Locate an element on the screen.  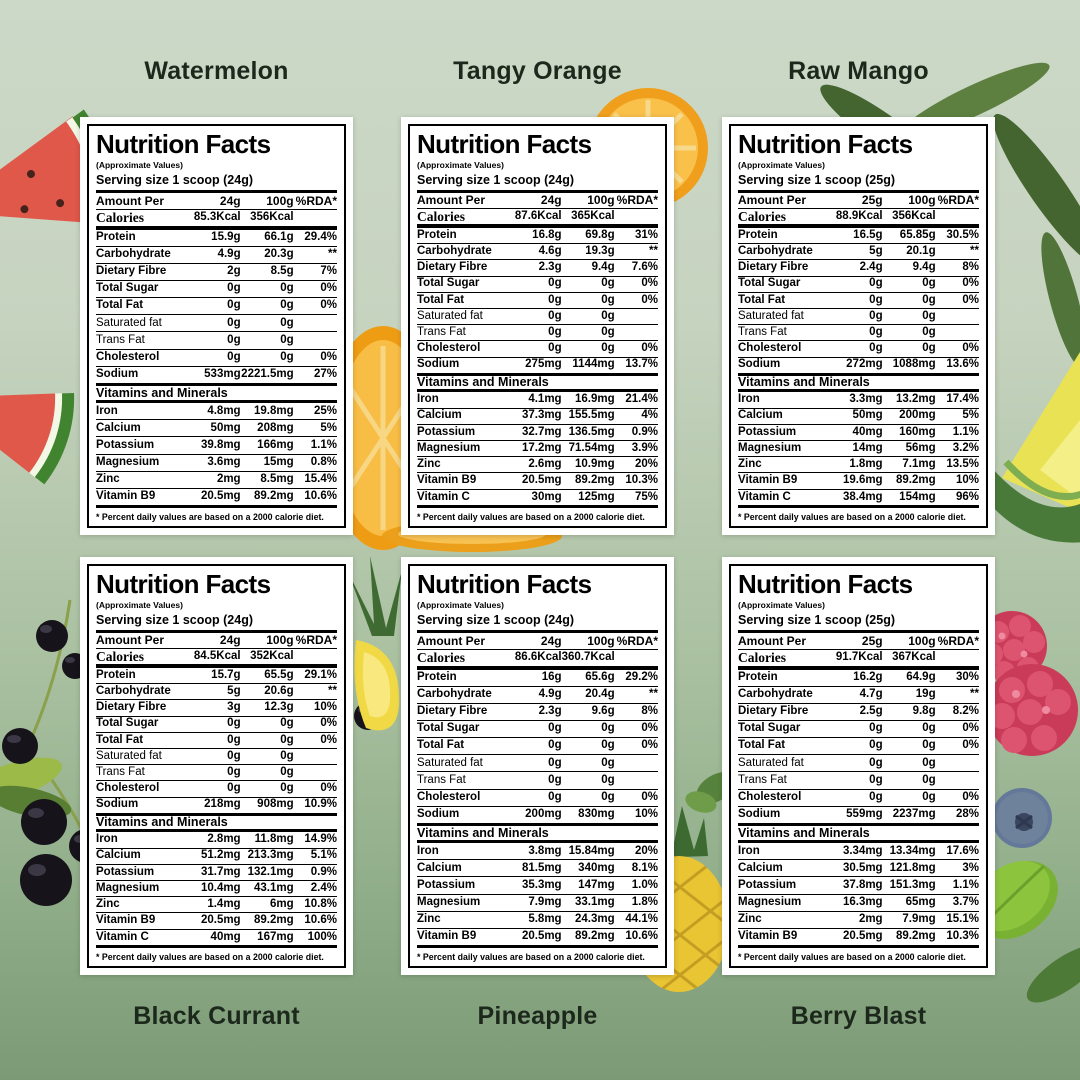
nutrient-row-sodium: Sodium 559mg 2237mg 28% is located at coordinates (858, 816).